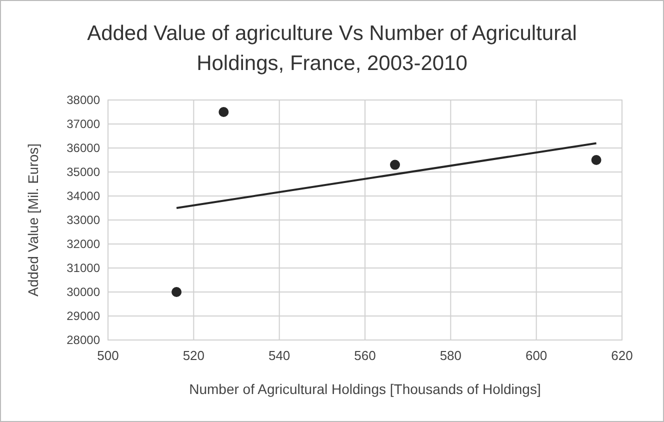  I want to click on y-tick-label: 32000, so click(83, 244).